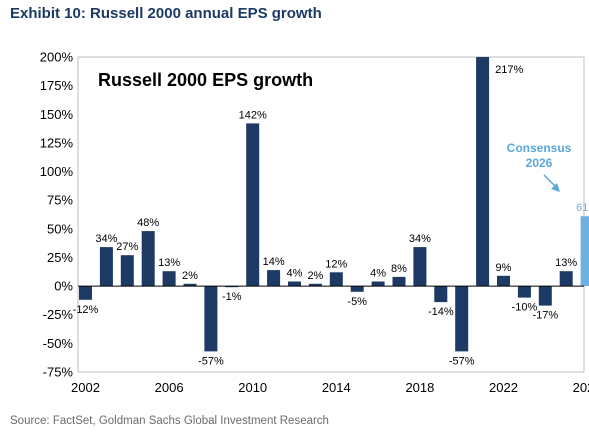 The height and width of the screenshot is (436, 589). I want to click on bar-2018, so click(420, 266).